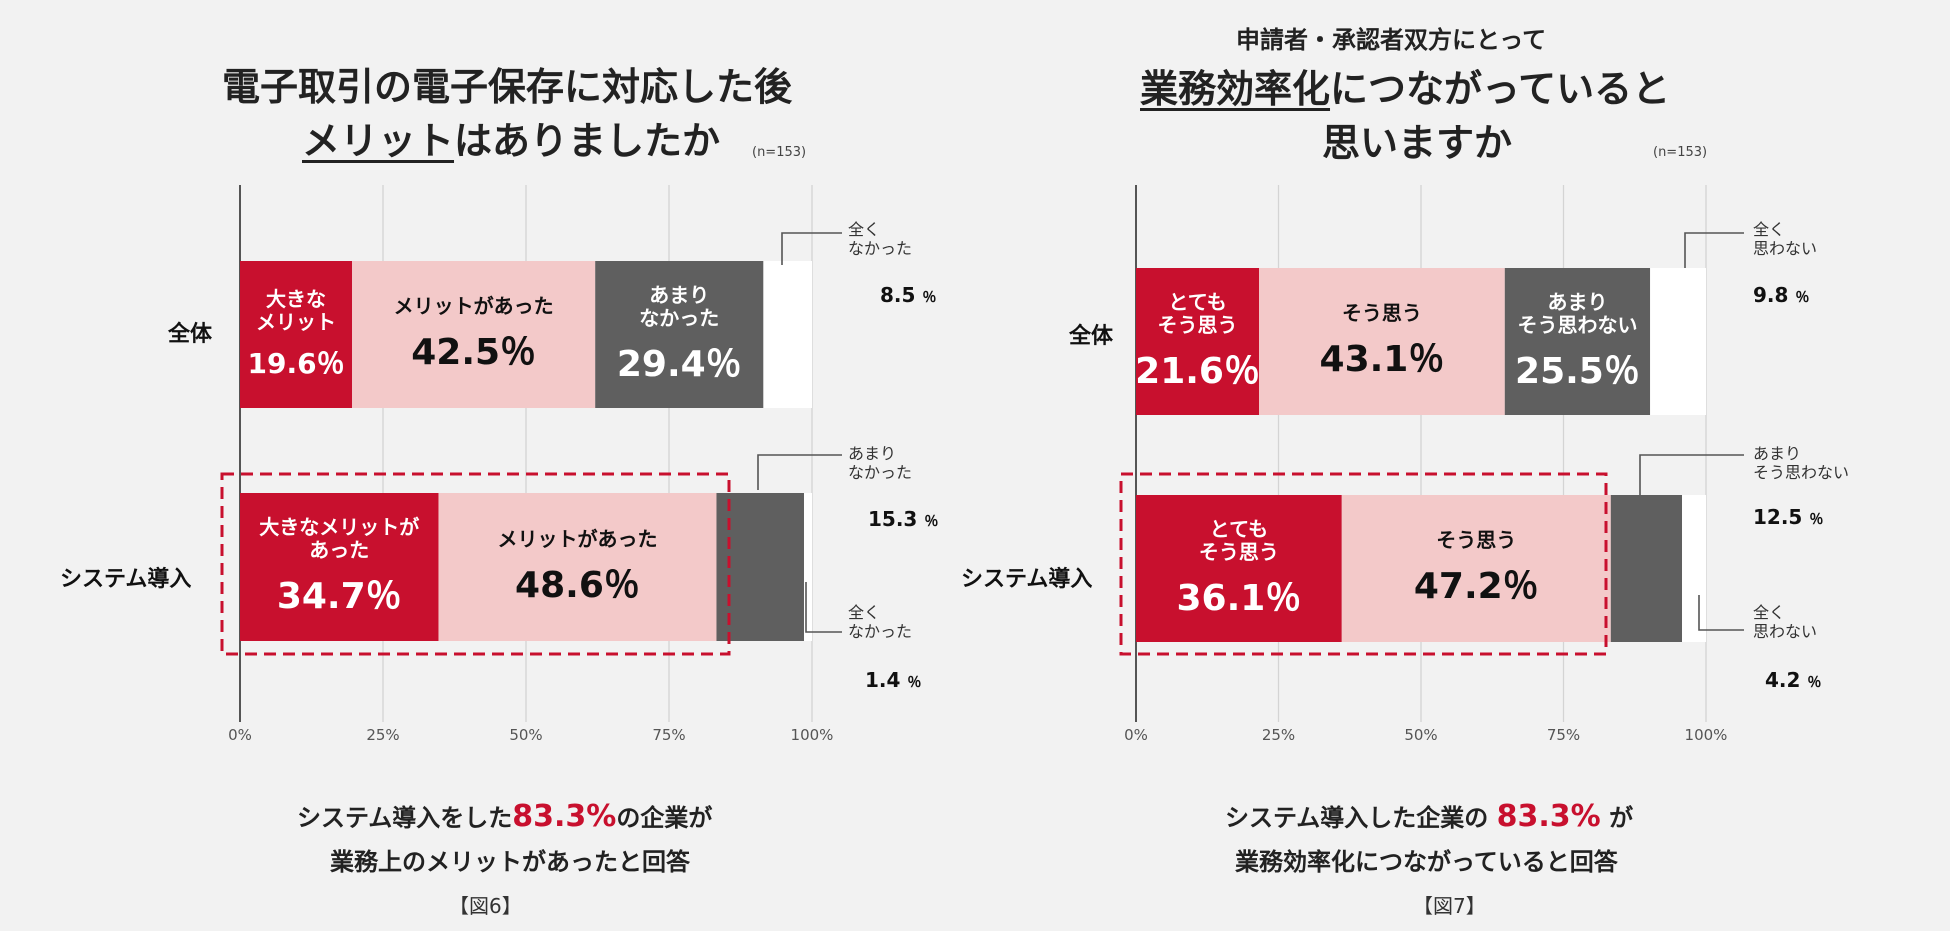  What do you see at coordinates (296, 364) in the screenshot?
I see `segment-value: 19.6％` at bounding box center [296, 364].